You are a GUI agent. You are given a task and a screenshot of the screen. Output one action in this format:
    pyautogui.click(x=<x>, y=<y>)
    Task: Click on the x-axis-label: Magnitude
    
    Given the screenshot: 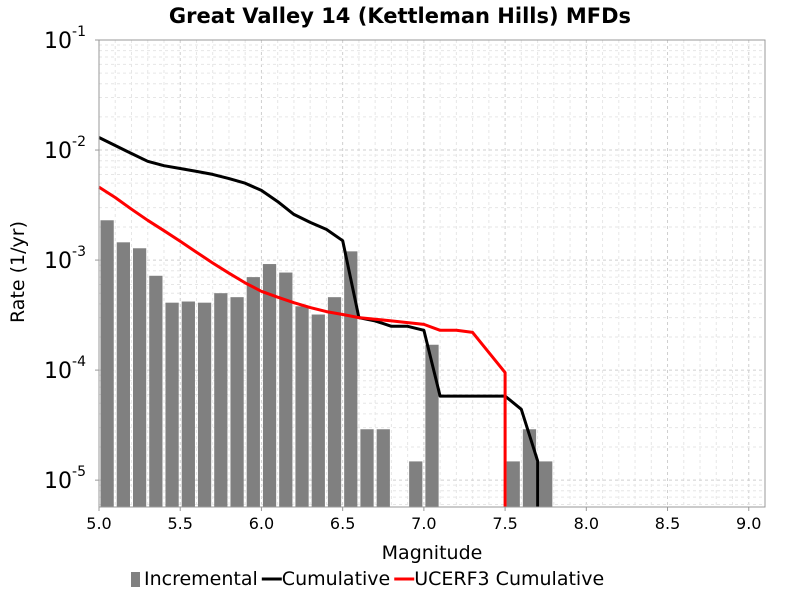 What is the action you would take?
    pyautogui.click(x=432, y=553)
    